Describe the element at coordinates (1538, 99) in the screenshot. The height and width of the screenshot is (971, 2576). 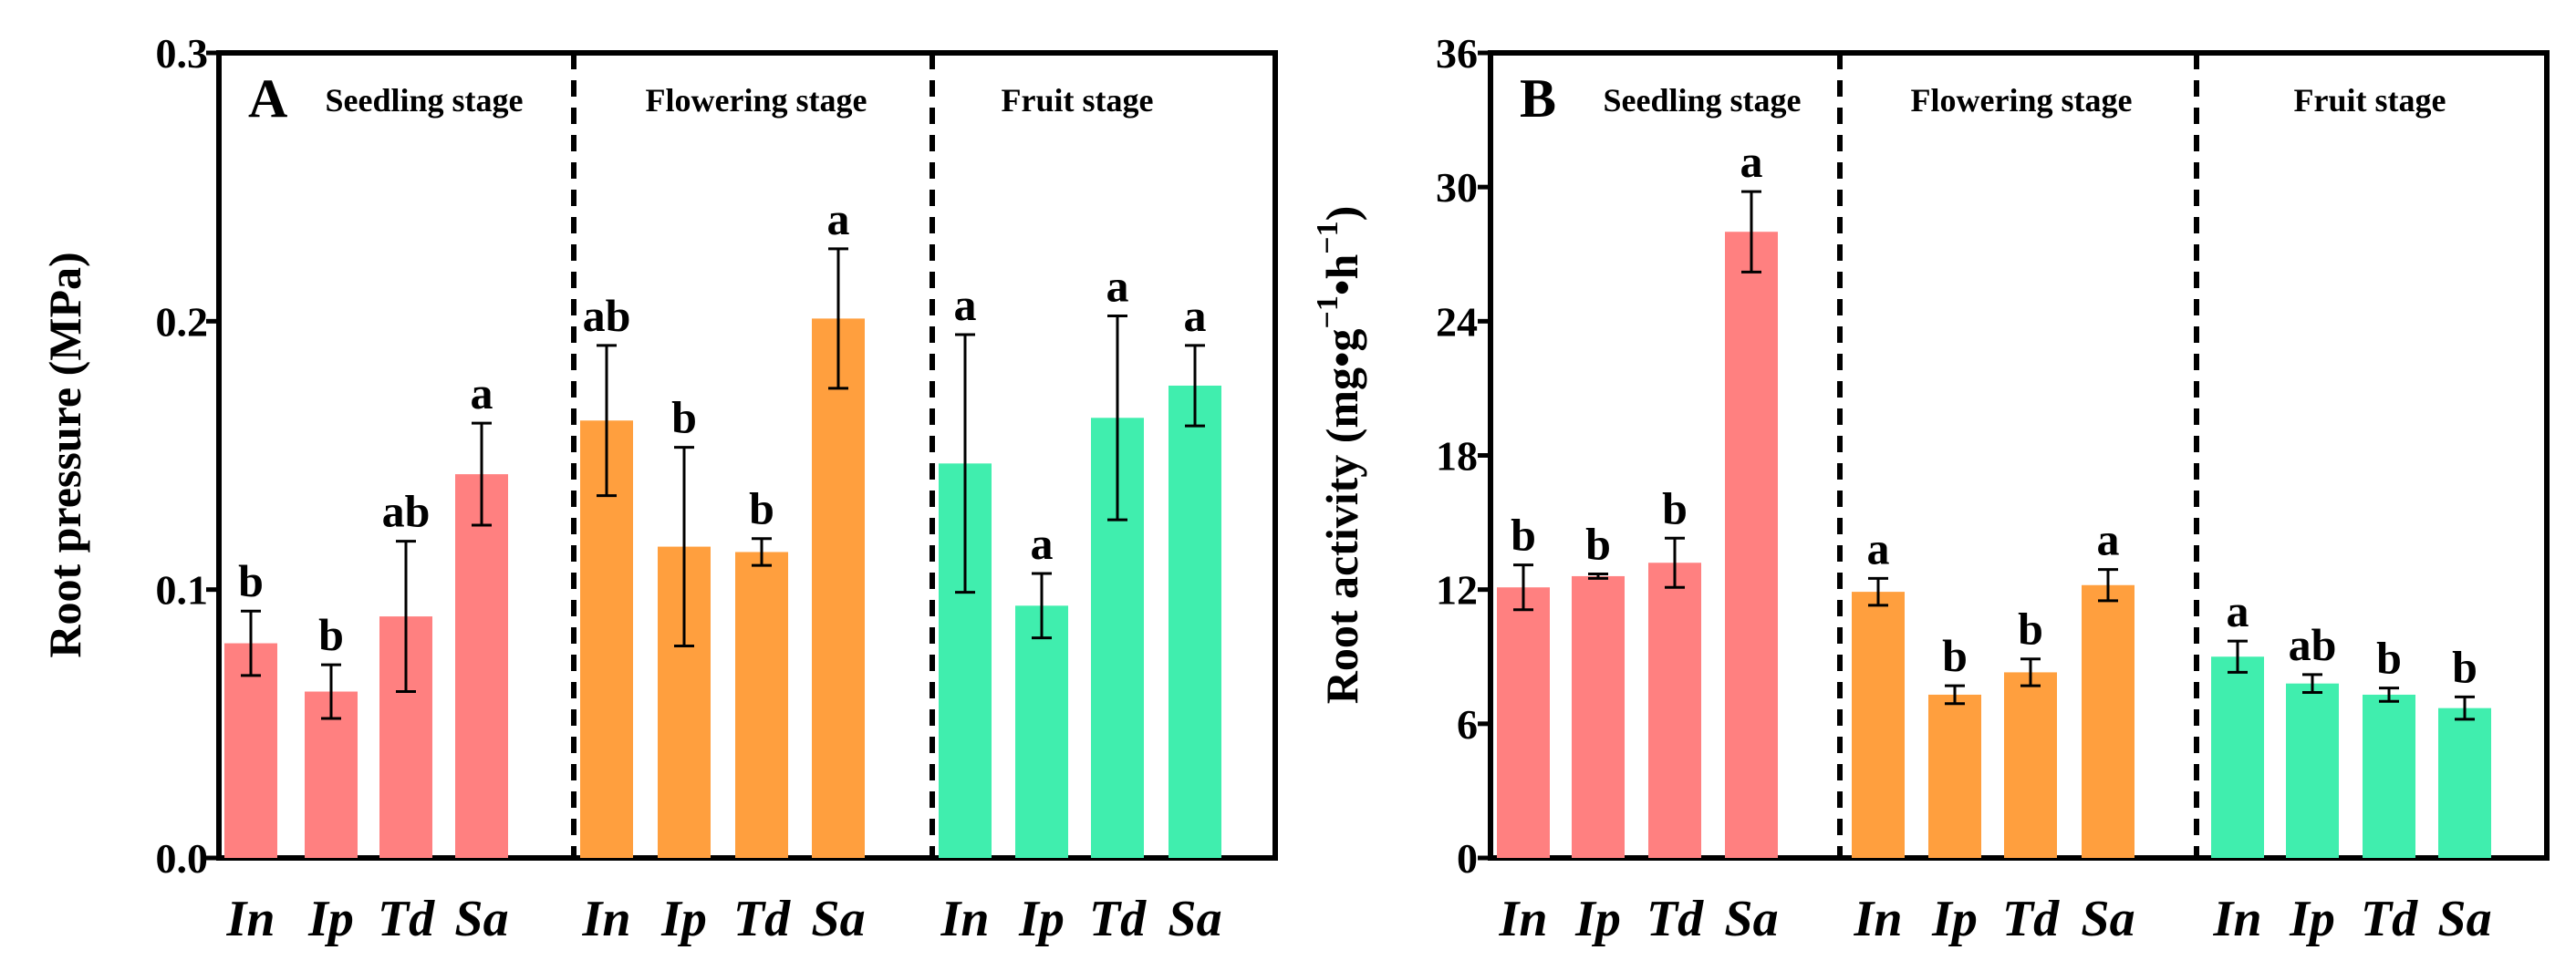
I see `panel-b-label: B` at that location.